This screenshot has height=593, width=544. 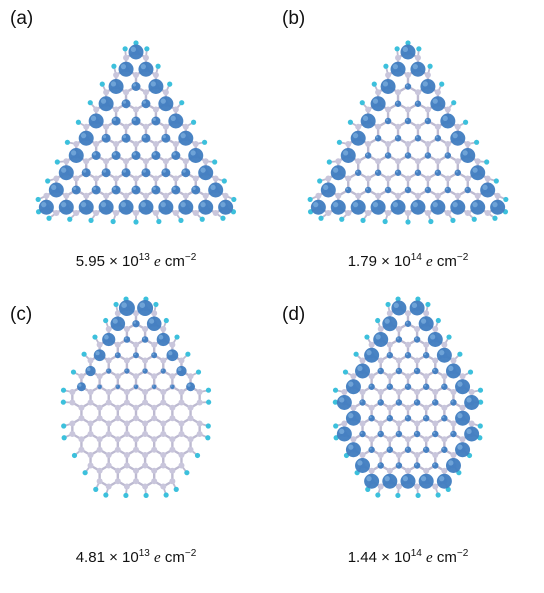 What do you see at coordinates (136, 261) in the screenshot?
I see `density-caption: 5.95 × 1013 e cm−2` at bounding box center [136, 261].